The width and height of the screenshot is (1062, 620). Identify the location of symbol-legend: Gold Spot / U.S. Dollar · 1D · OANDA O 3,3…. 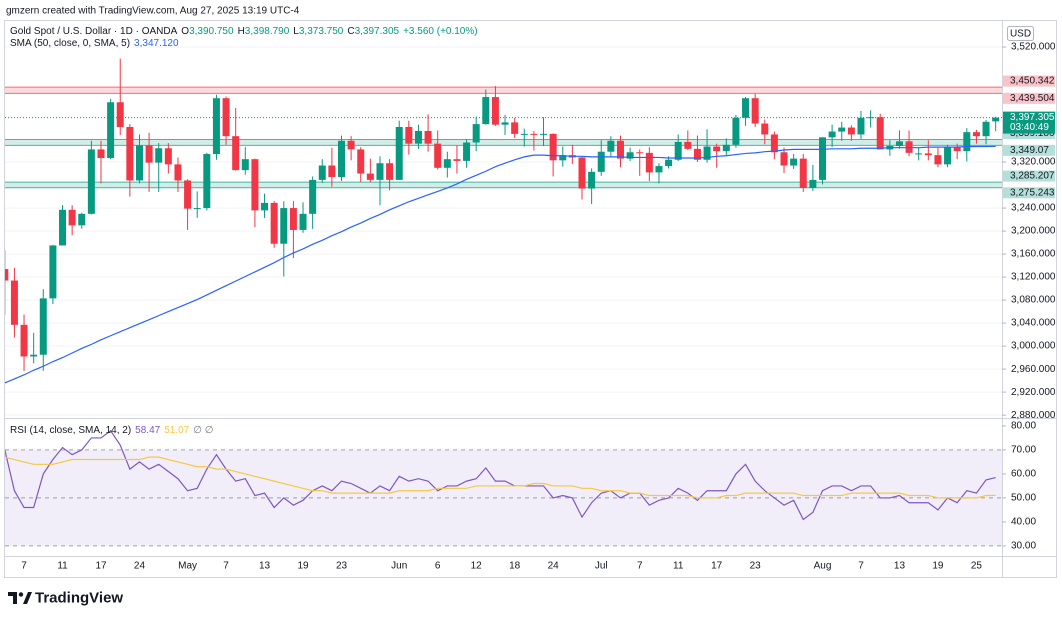
(244, 31).